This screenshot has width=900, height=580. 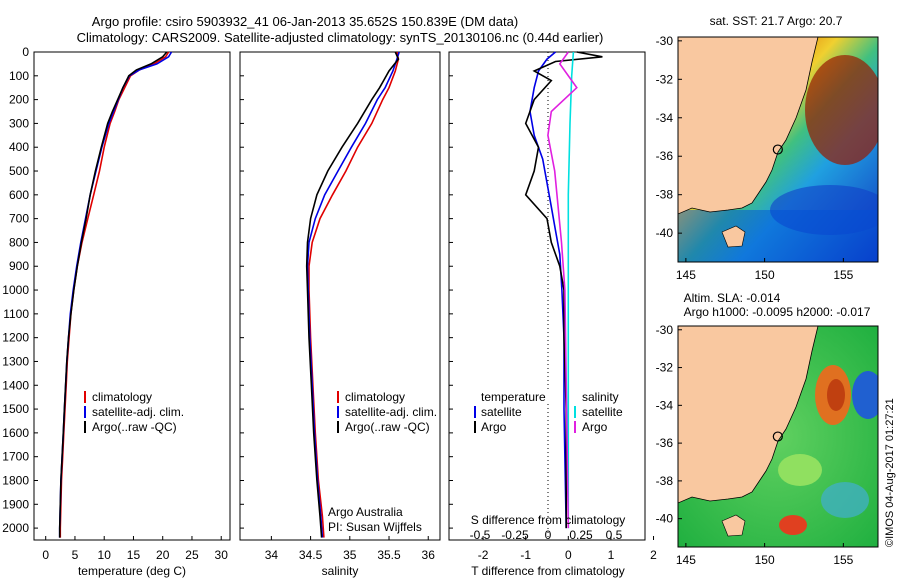 What do you see at coordinates (475, 427) in the screenshot?
I see `diff-legend-targo-swatch` at bounding box center [475, 427].